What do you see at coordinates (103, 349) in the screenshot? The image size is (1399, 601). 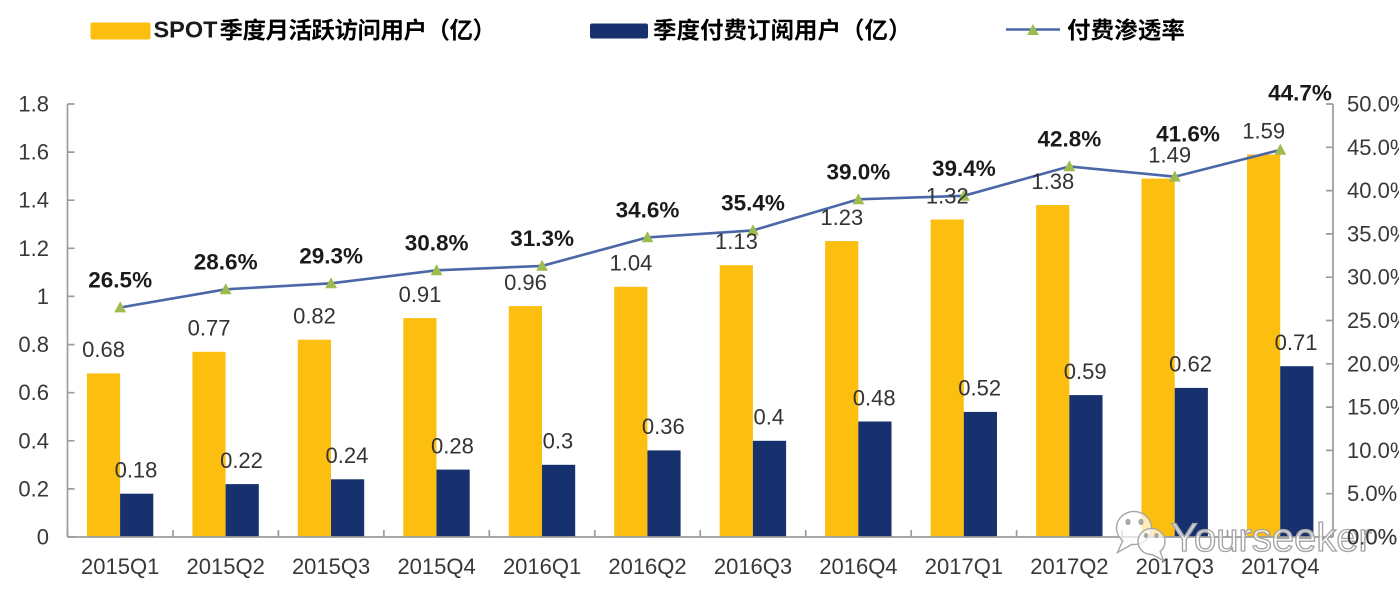 I see `svg-text: 0.68` at bounding box center [103, 349].